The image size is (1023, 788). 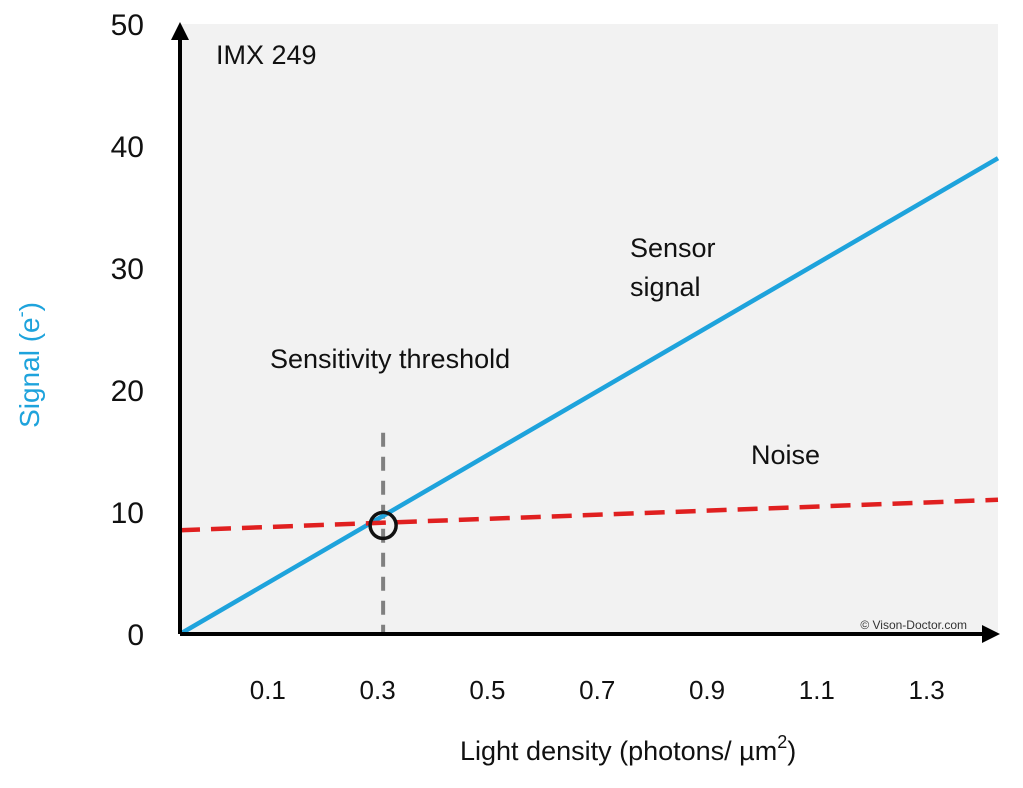 I want to click on y-tick-label: 0, so click(x=135, y=635).